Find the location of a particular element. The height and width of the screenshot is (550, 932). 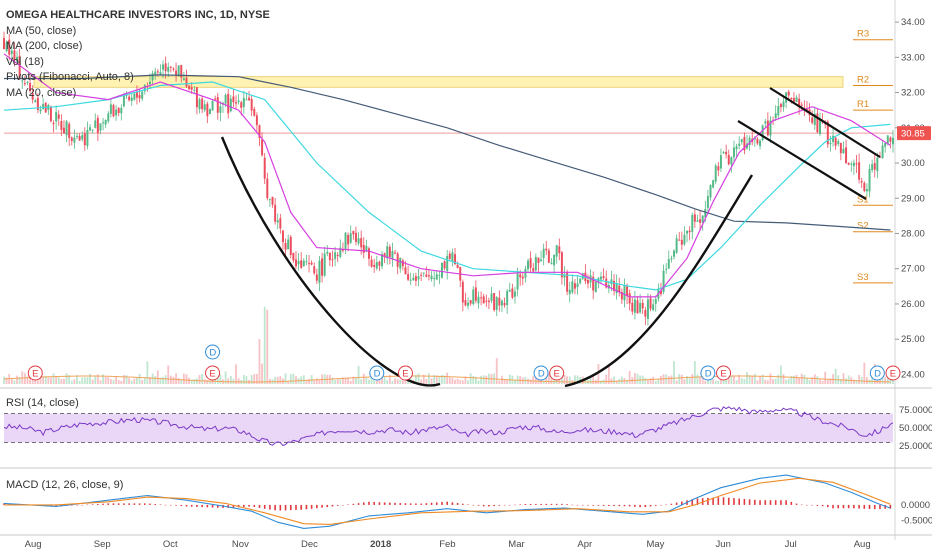

price-tick-label: 33.00 is located at coordinates (913, 57).